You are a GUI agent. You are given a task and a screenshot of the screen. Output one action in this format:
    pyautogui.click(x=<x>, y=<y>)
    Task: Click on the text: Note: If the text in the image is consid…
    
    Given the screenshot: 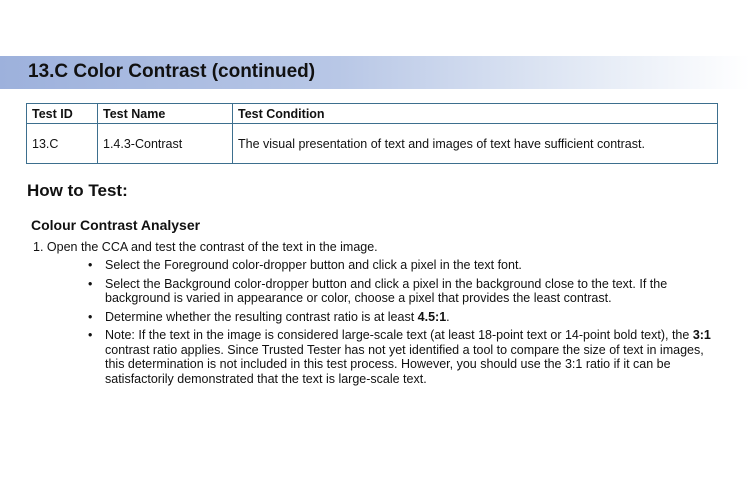 What is the action you would take?
    pyautogui.click(x=399, y=335)
    